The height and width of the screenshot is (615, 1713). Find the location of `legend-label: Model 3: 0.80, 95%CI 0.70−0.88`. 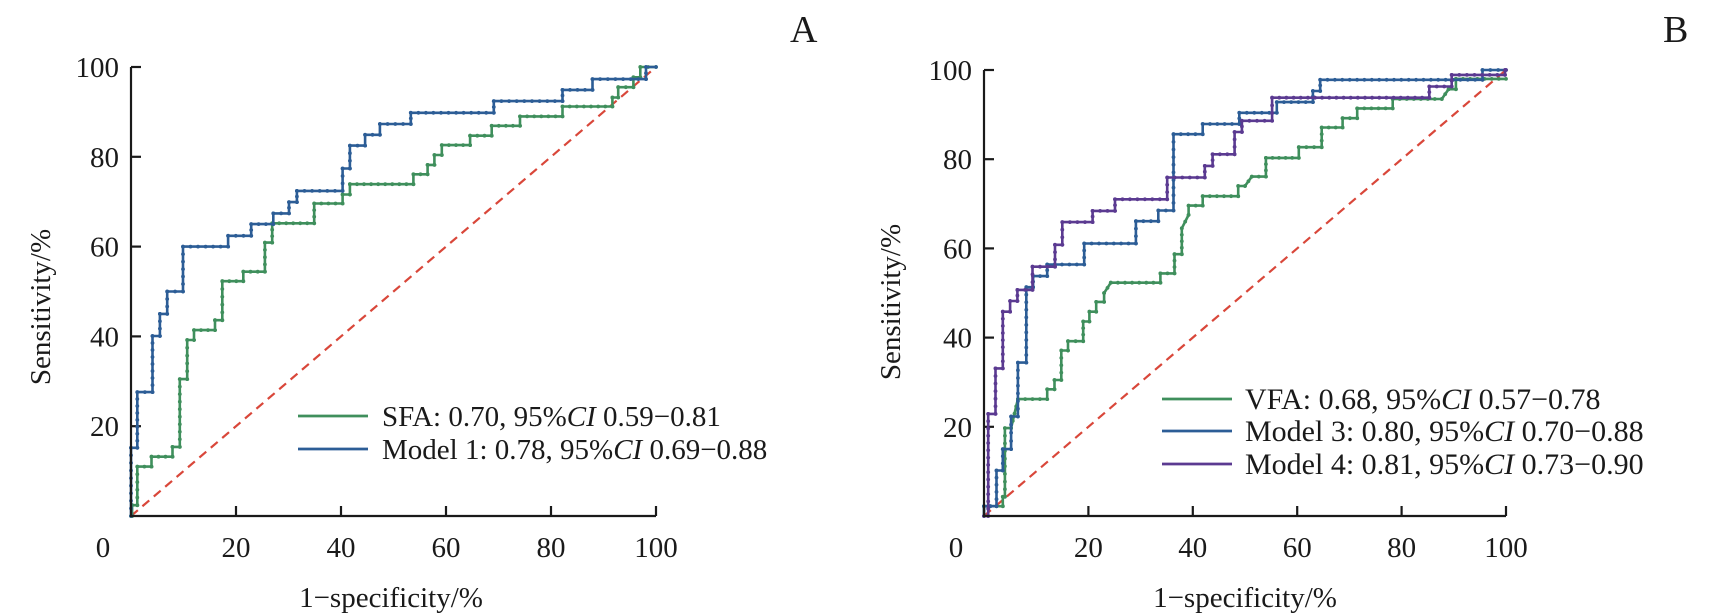

legend-label: Model 3: 0.80, 95%CI 0.70−0.88 is located at coordinates (1444, 431).